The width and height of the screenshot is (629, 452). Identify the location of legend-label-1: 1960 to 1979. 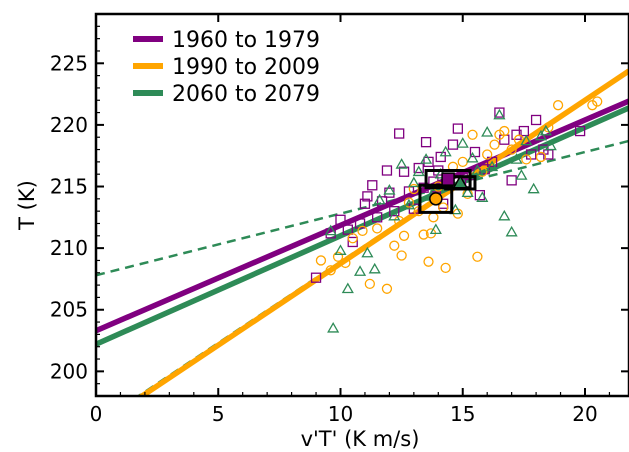
(246, 40).